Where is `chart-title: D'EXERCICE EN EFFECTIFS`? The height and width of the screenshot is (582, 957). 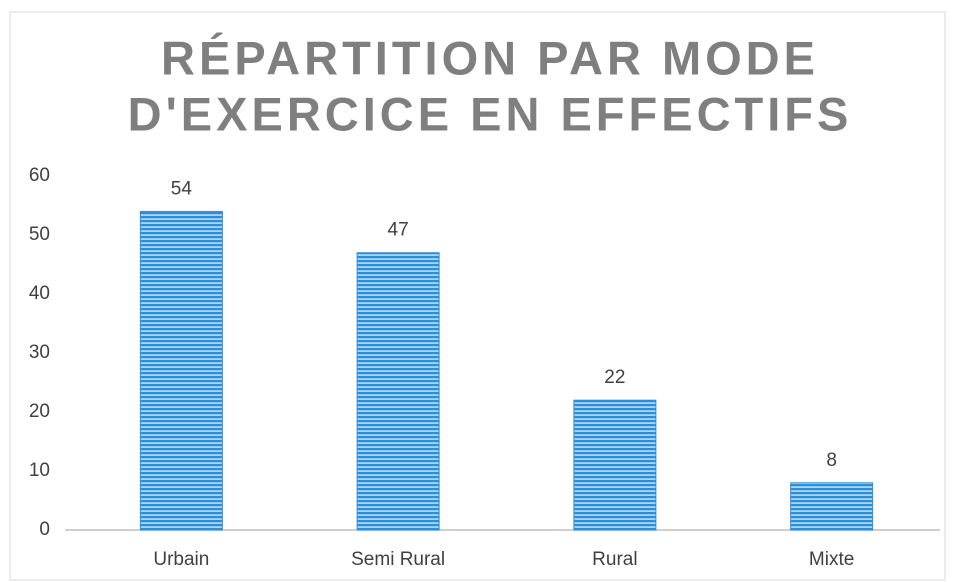
chart-title: D'EXERCICE EN EFFECTIFS is located at coordinates (490, 113).